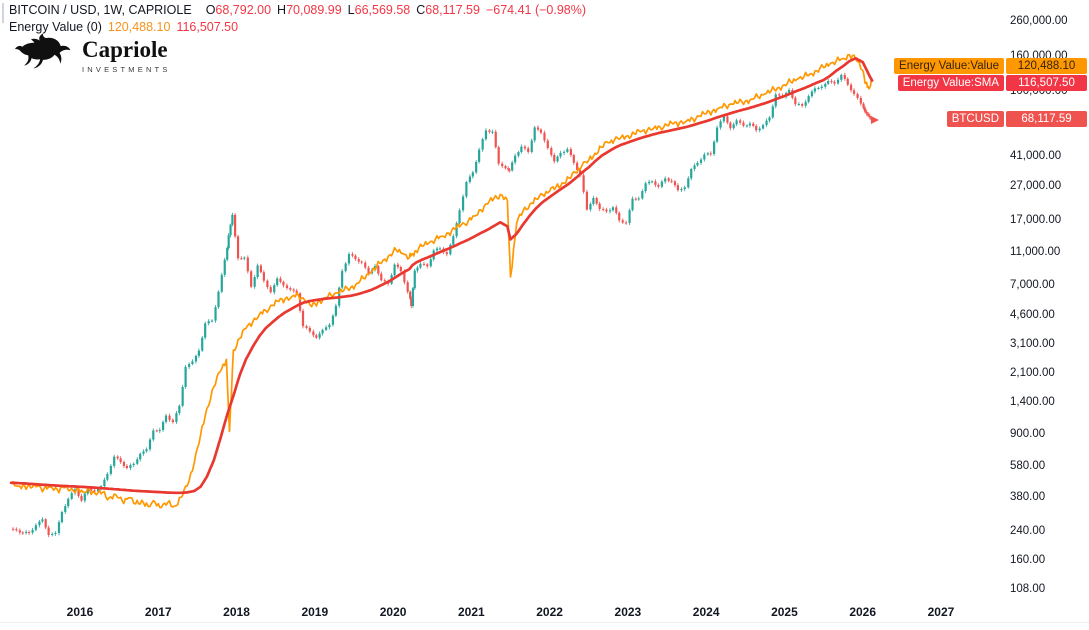 The height and width of the screenshot is (630, 1089). What do you see at coordinates (1032, 344) in the screenshot?
I see `price-tick-label: 3,100.00` at bounding box center [1032, 344].